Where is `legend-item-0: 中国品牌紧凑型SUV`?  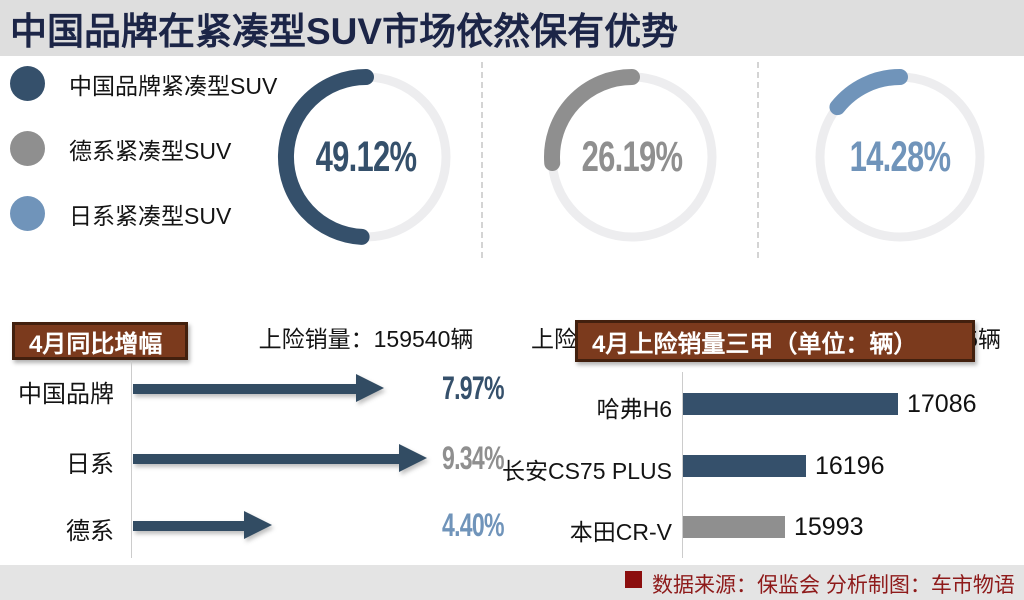
legend-item-0: 中国品牌紧凑型SUV is located at coordinates (143, 83).